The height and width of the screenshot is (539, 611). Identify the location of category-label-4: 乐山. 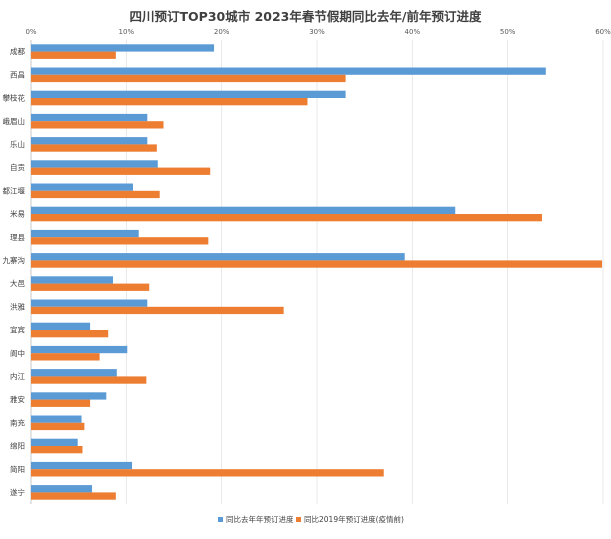
(17, 144).